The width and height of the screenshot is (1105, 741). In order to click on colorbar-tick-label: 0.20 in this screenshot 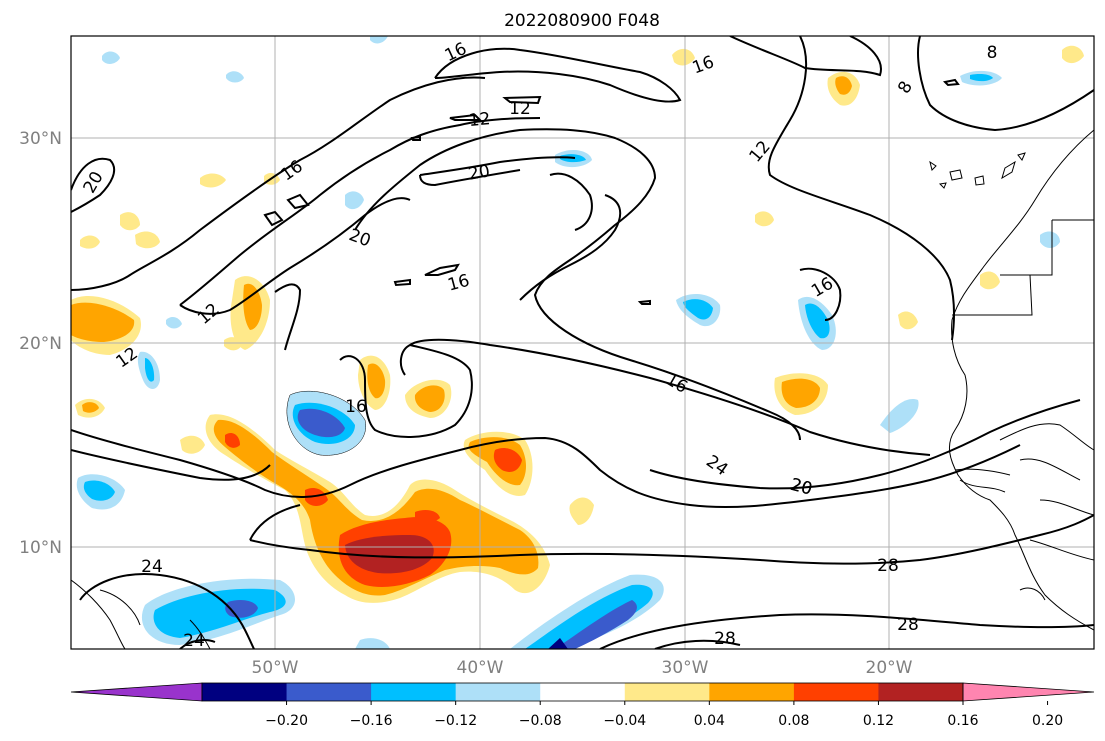, I will do `click(1047, 721)`.